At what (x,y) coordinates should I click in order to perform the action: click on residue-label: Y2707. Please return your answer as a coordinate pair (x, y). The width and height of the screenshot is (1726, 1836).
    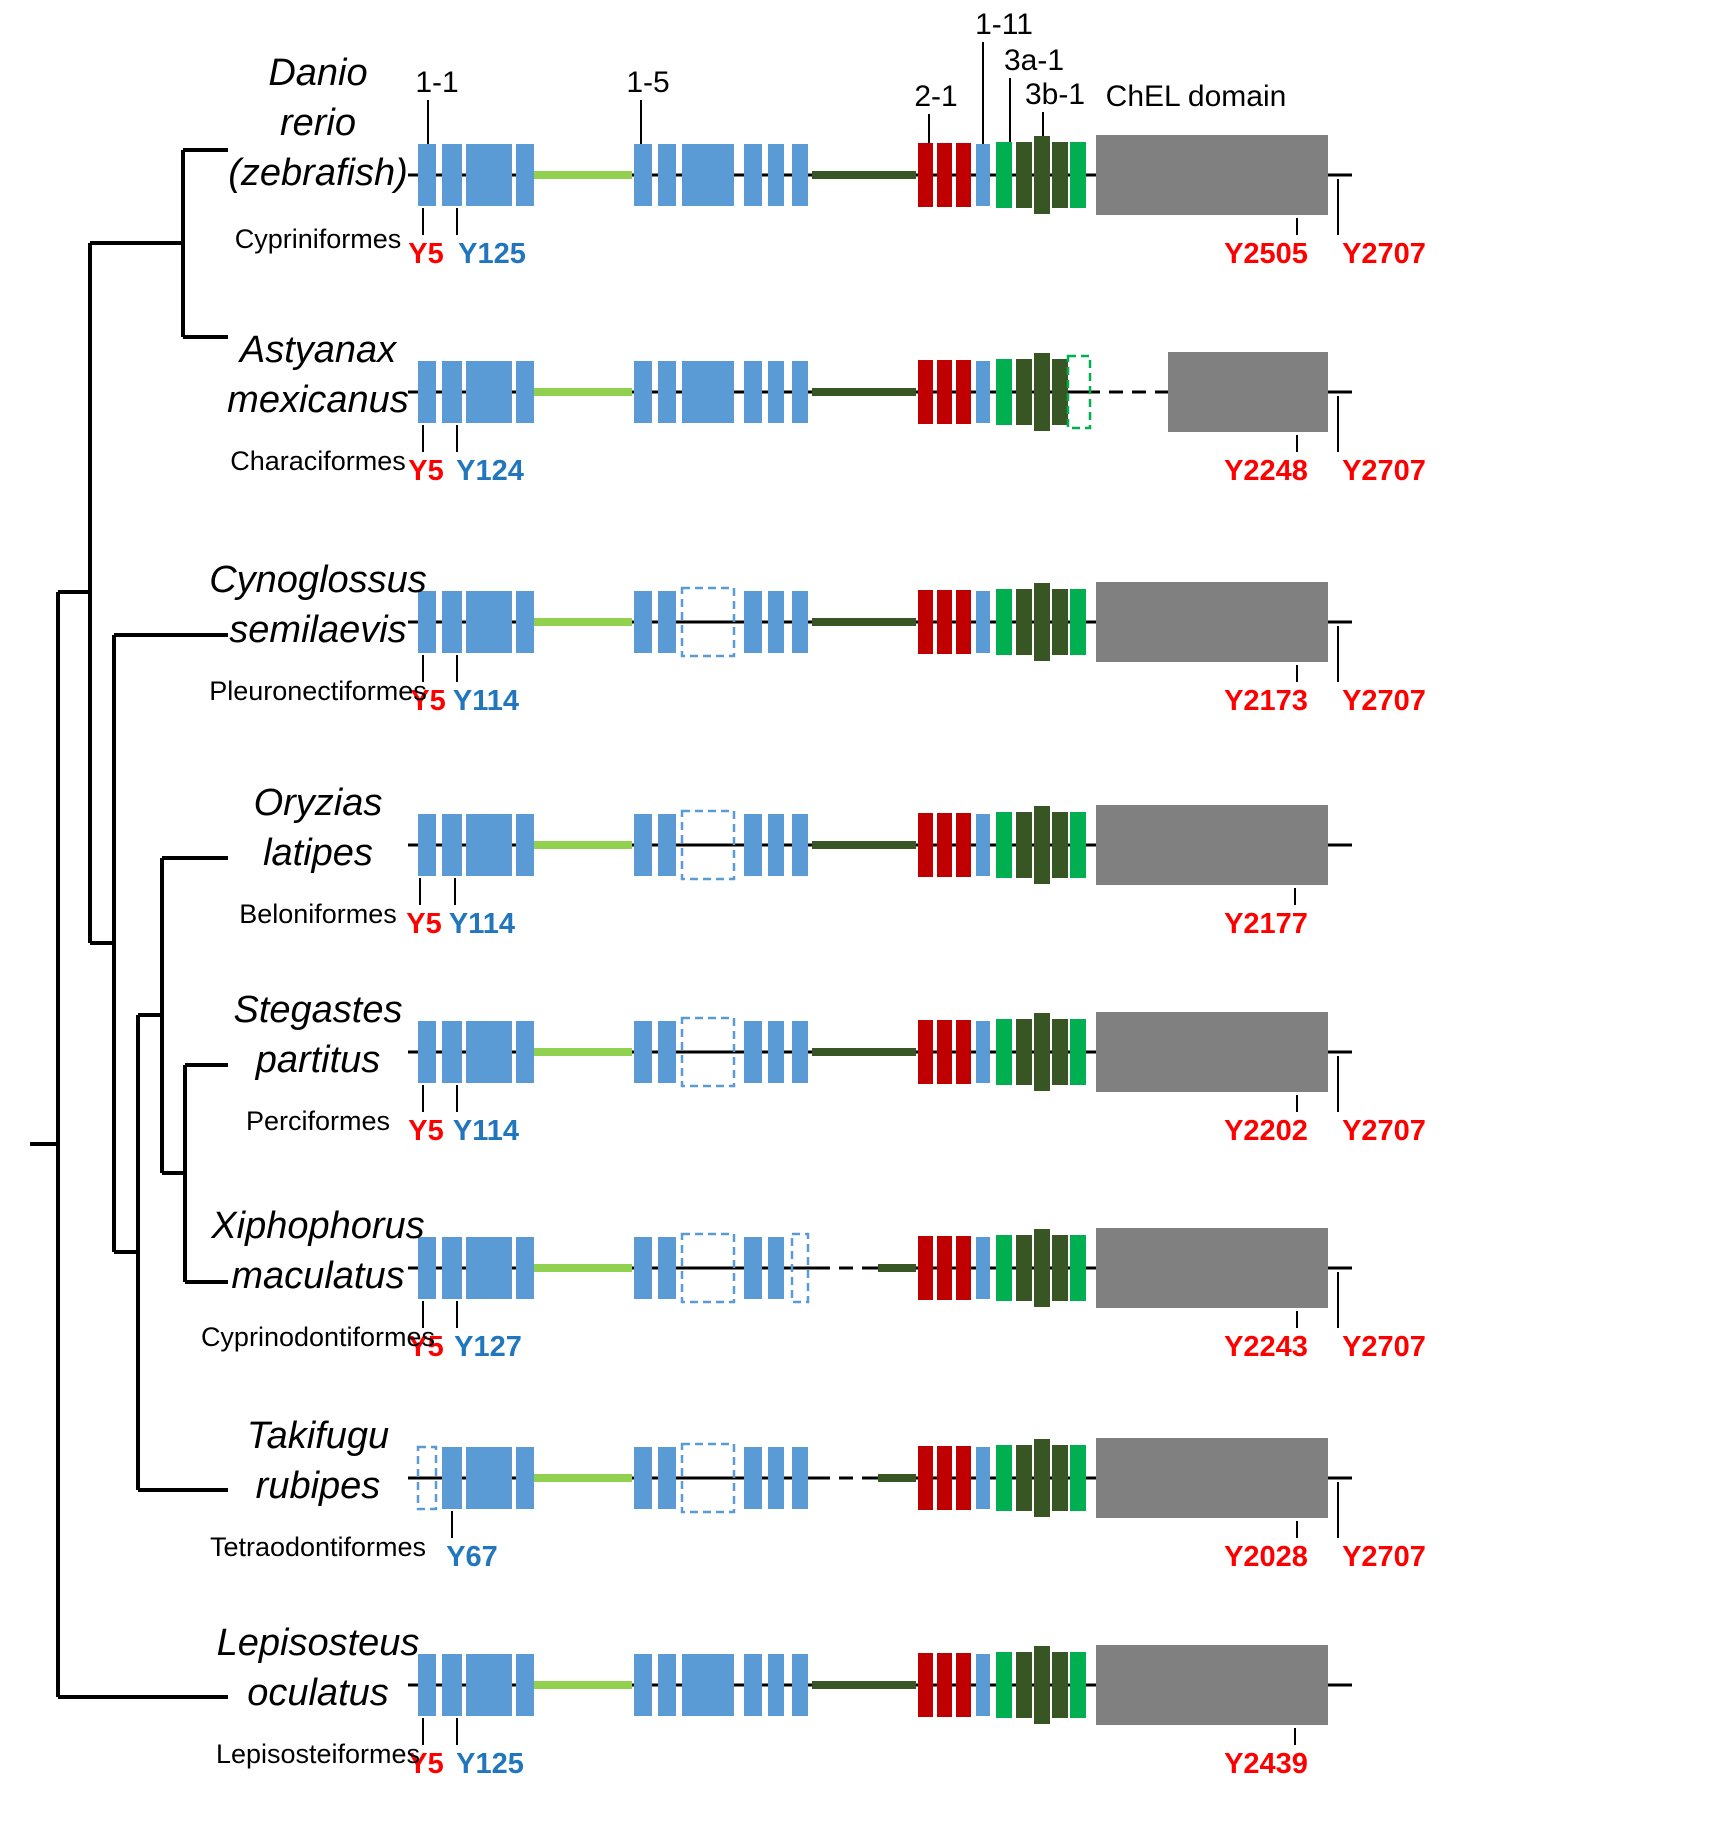
    Looking at the image, I should click on (1384, 1557).